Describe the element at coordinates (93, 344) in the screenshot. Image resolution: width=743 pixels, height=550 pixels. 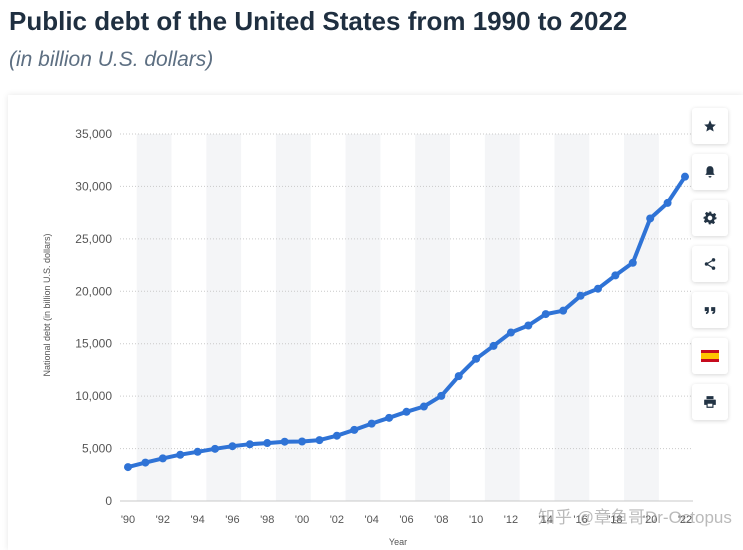
I see `y-tick-label: 15,000` at that location.